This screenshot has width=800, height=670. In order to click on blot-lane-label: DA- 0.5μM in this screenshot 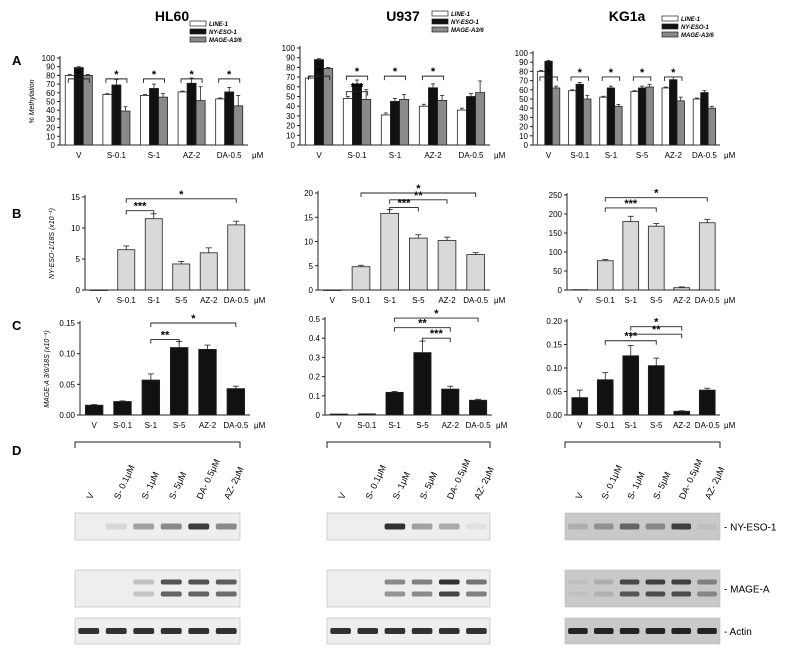, I will do `click(207, 478)`.